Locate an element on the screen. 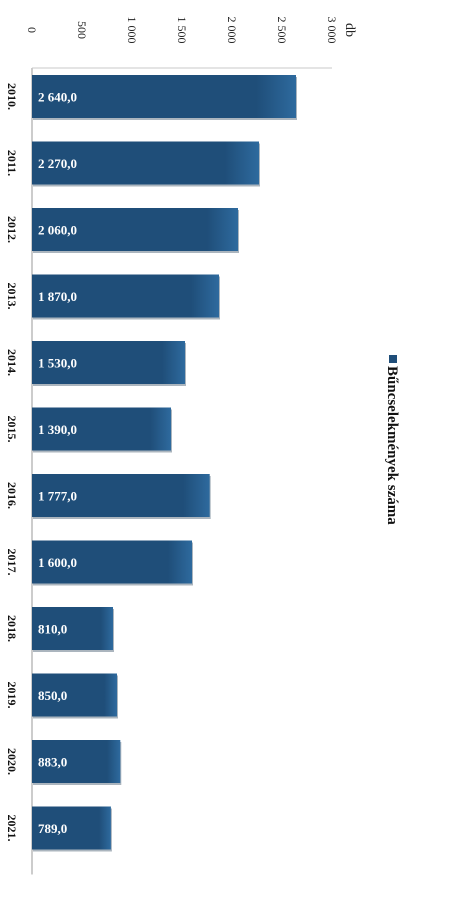 This screenshot has width=454, height=899. value-tick-label: 500 is located at coordinates (82, 30).